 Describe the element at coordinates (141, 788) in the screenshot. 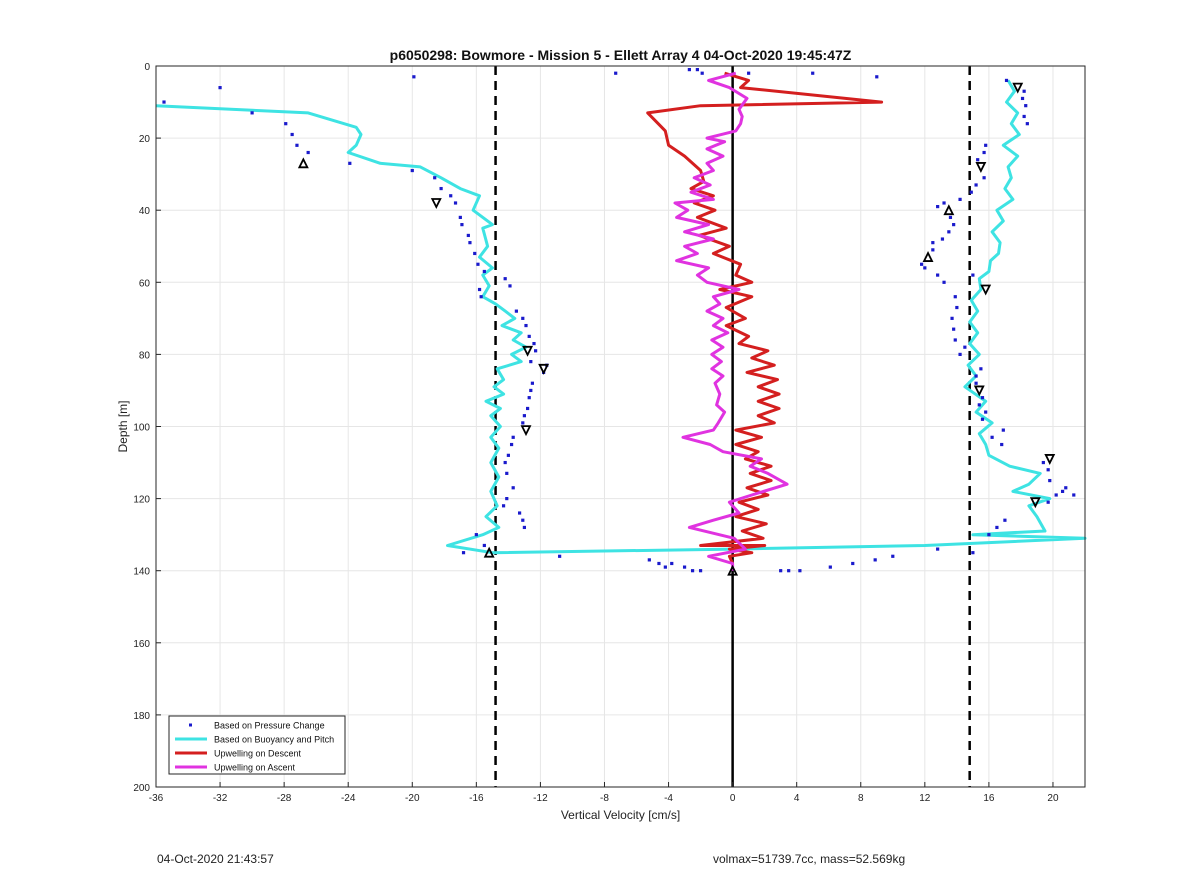

I see `y-tick-label: 200` at that location.